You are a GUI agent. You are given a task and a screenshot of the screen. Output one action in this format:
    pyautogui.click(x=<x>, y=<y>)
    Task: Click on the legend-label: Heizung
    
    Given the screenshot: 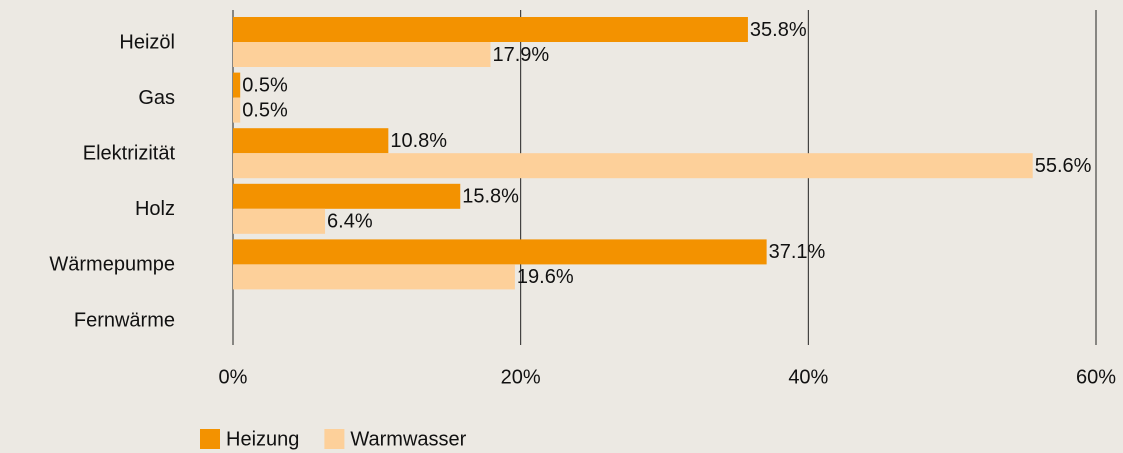 What is the action you would take?
    pyautogui.click(x=262, y=439)
    